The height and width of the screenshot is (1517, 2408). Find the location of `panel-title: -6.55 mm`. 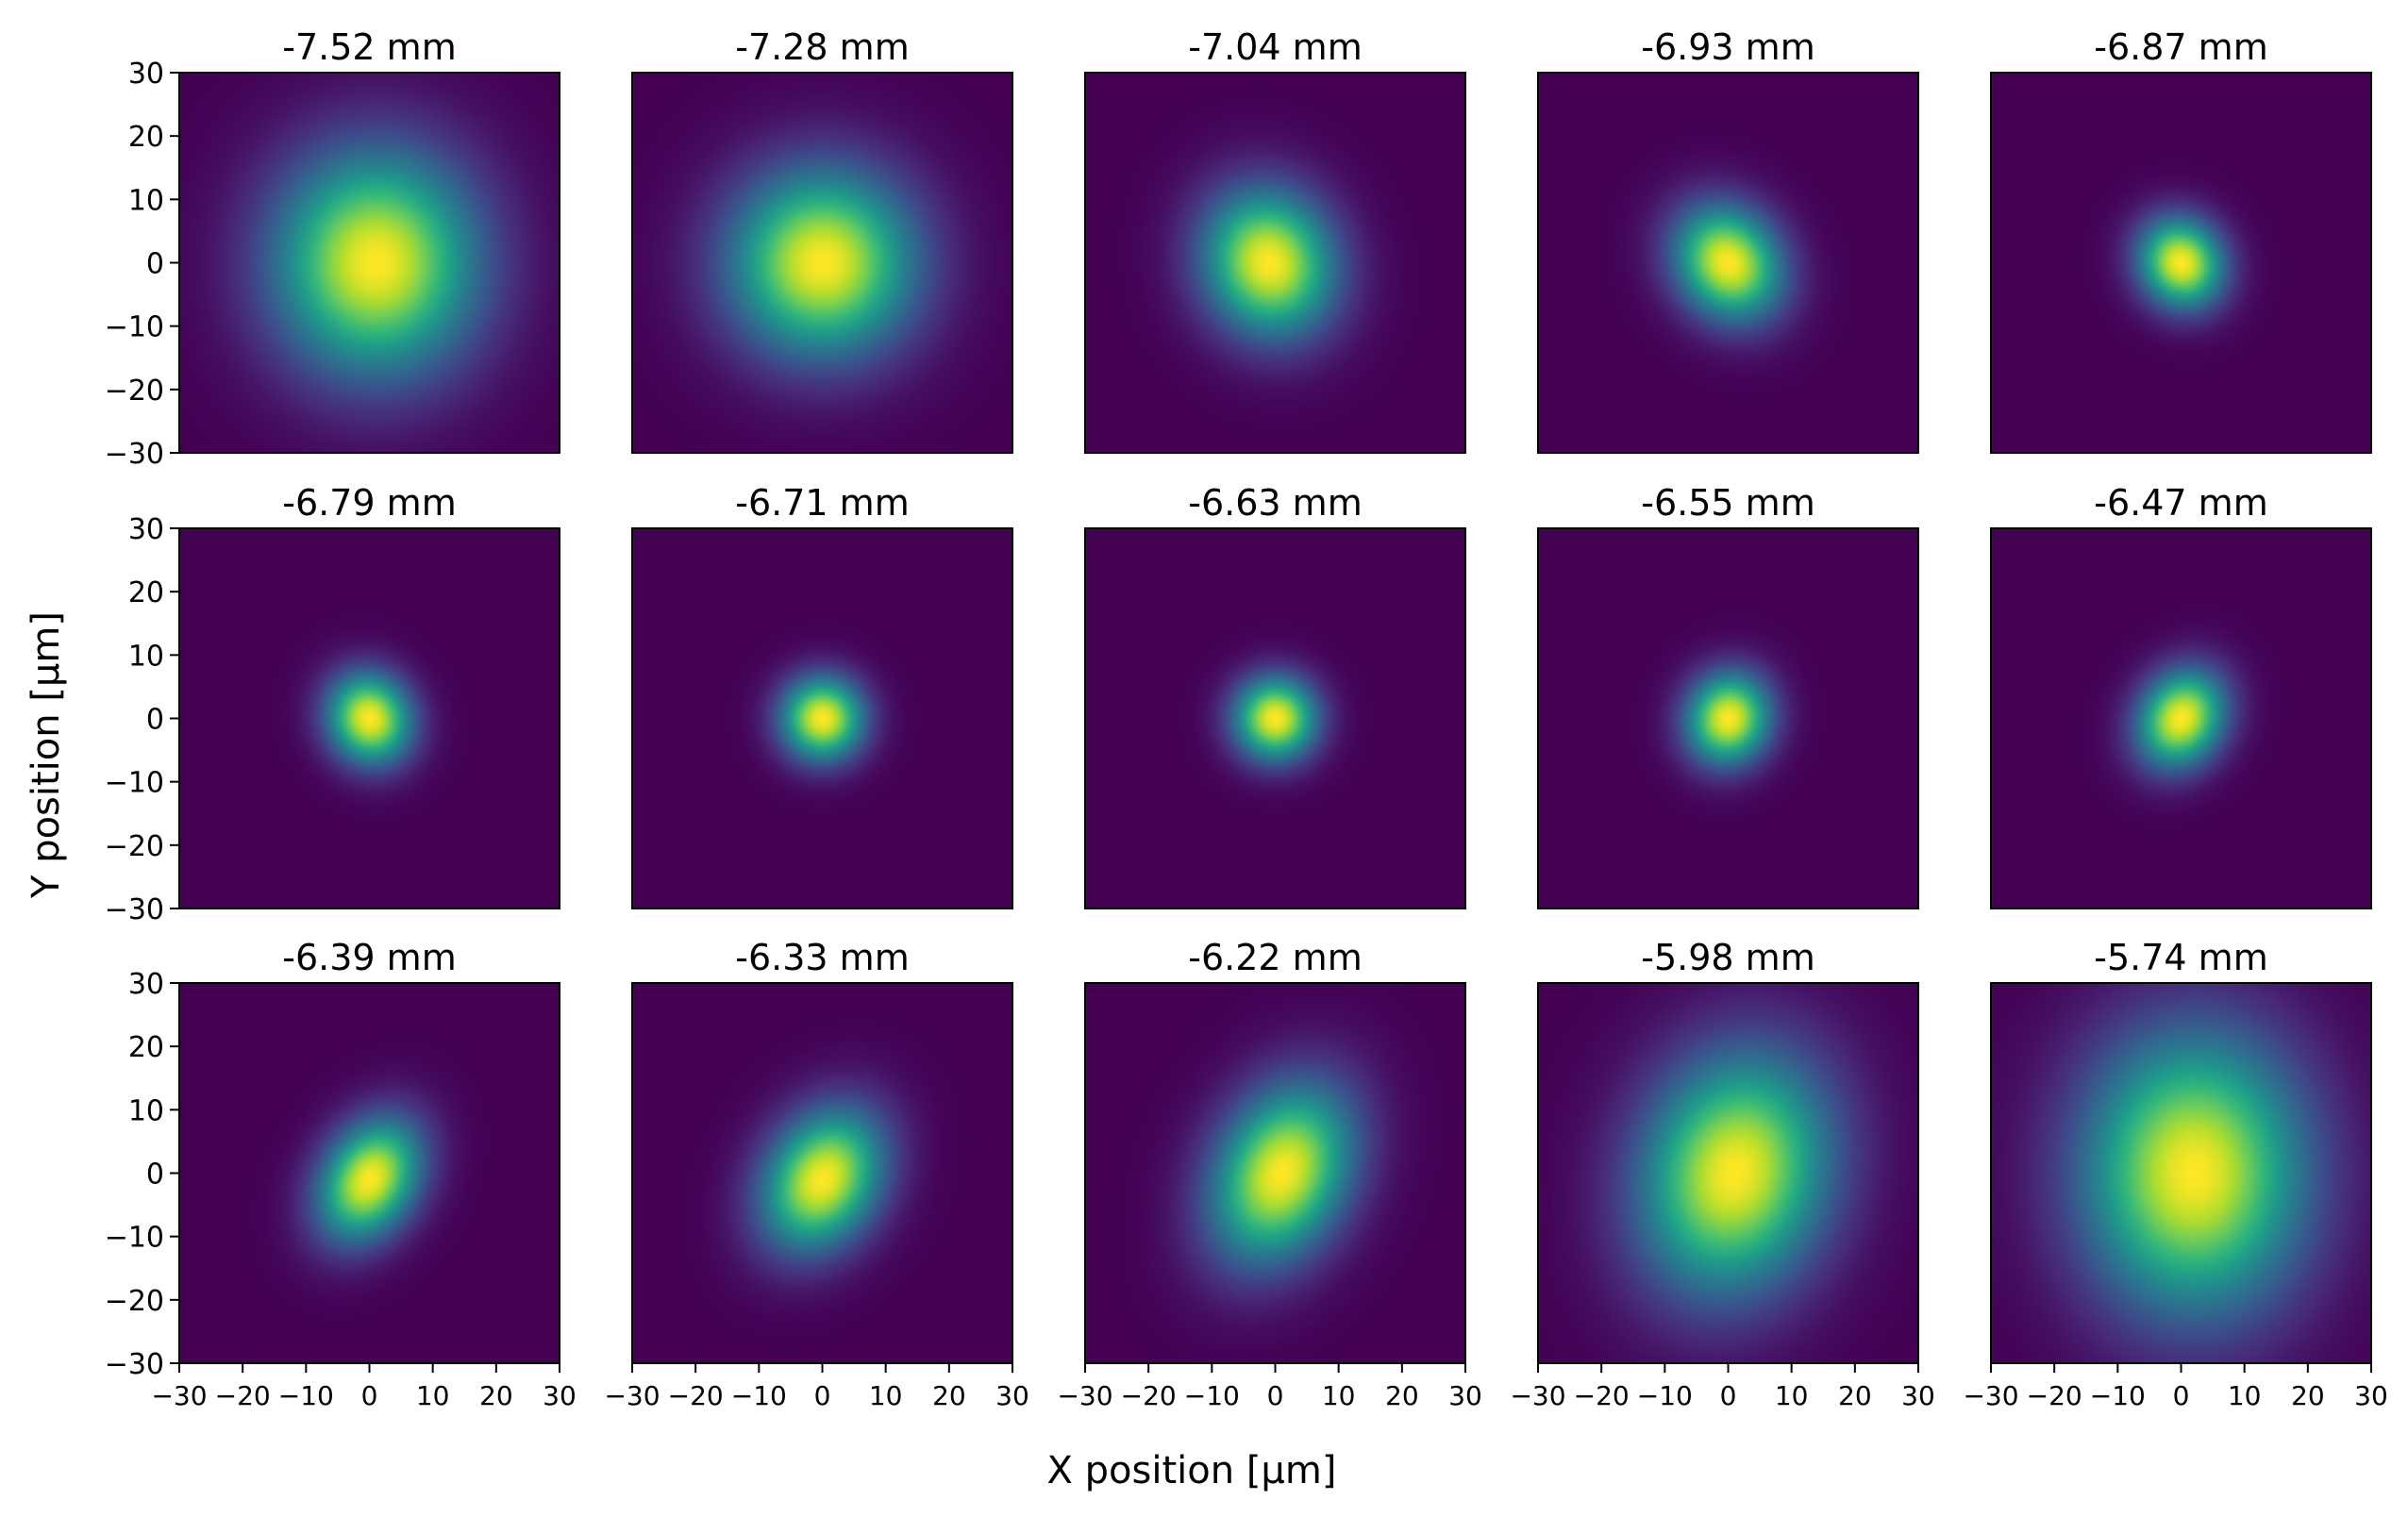

panel-title: -6.55 mm is located at coordinates (1727, 503).